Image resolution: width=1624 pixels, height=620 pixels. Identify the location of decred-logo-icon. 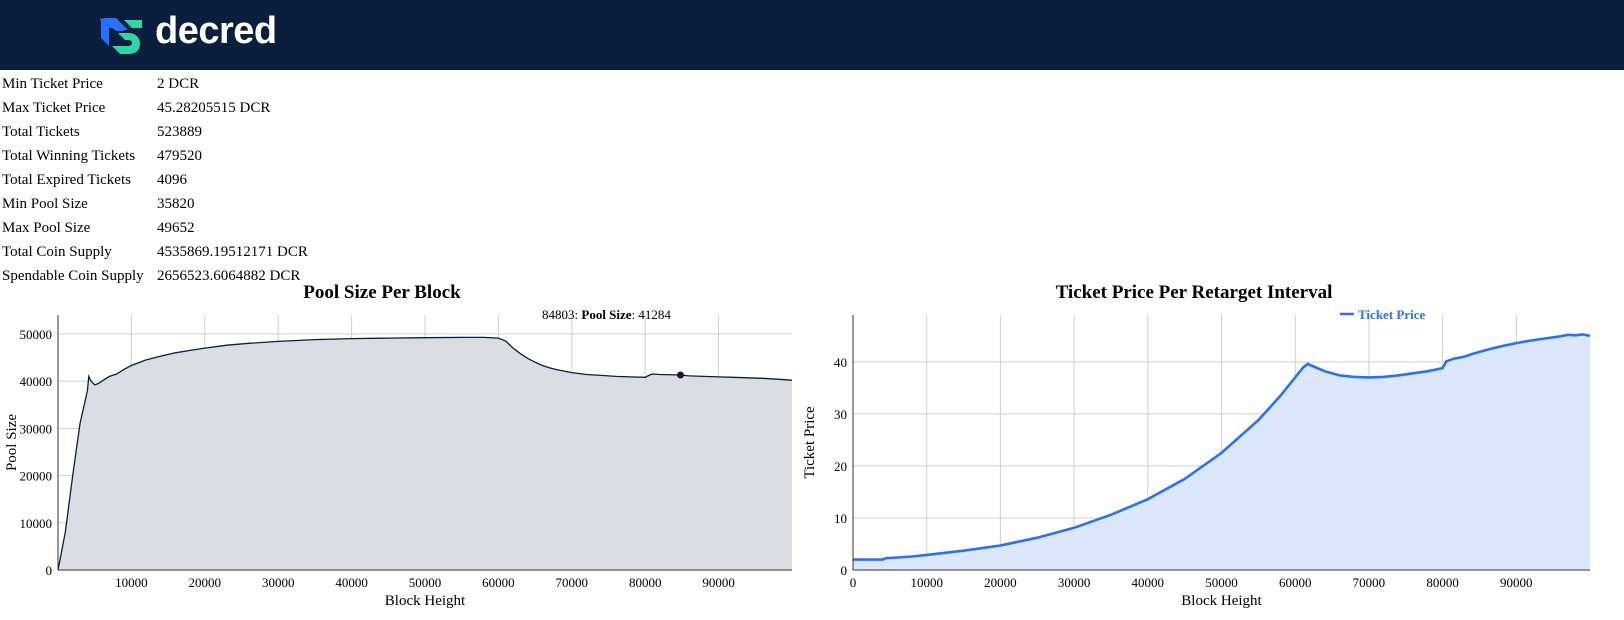
(121, 36).